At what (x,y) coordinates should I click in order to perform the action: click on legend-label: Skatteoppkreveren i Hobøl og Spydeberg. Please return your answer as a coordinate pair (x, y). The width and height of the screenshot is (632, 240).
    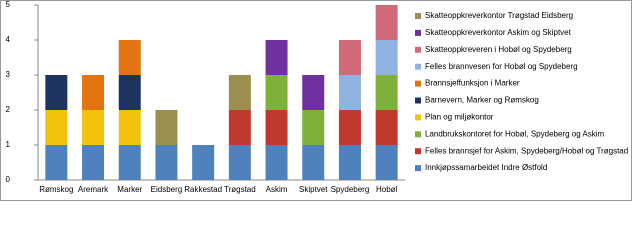
    Looking at the image, I should click on (498, 49).